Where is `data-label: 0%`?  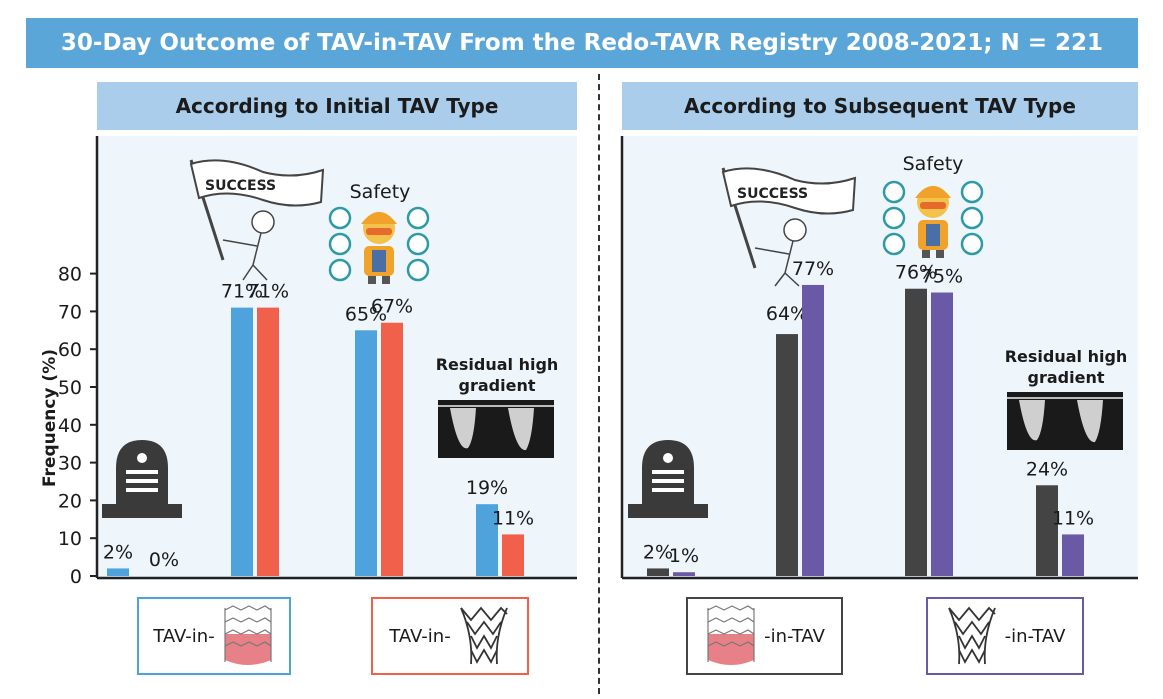 data-label: 0% is located at coordinates (164, 560).